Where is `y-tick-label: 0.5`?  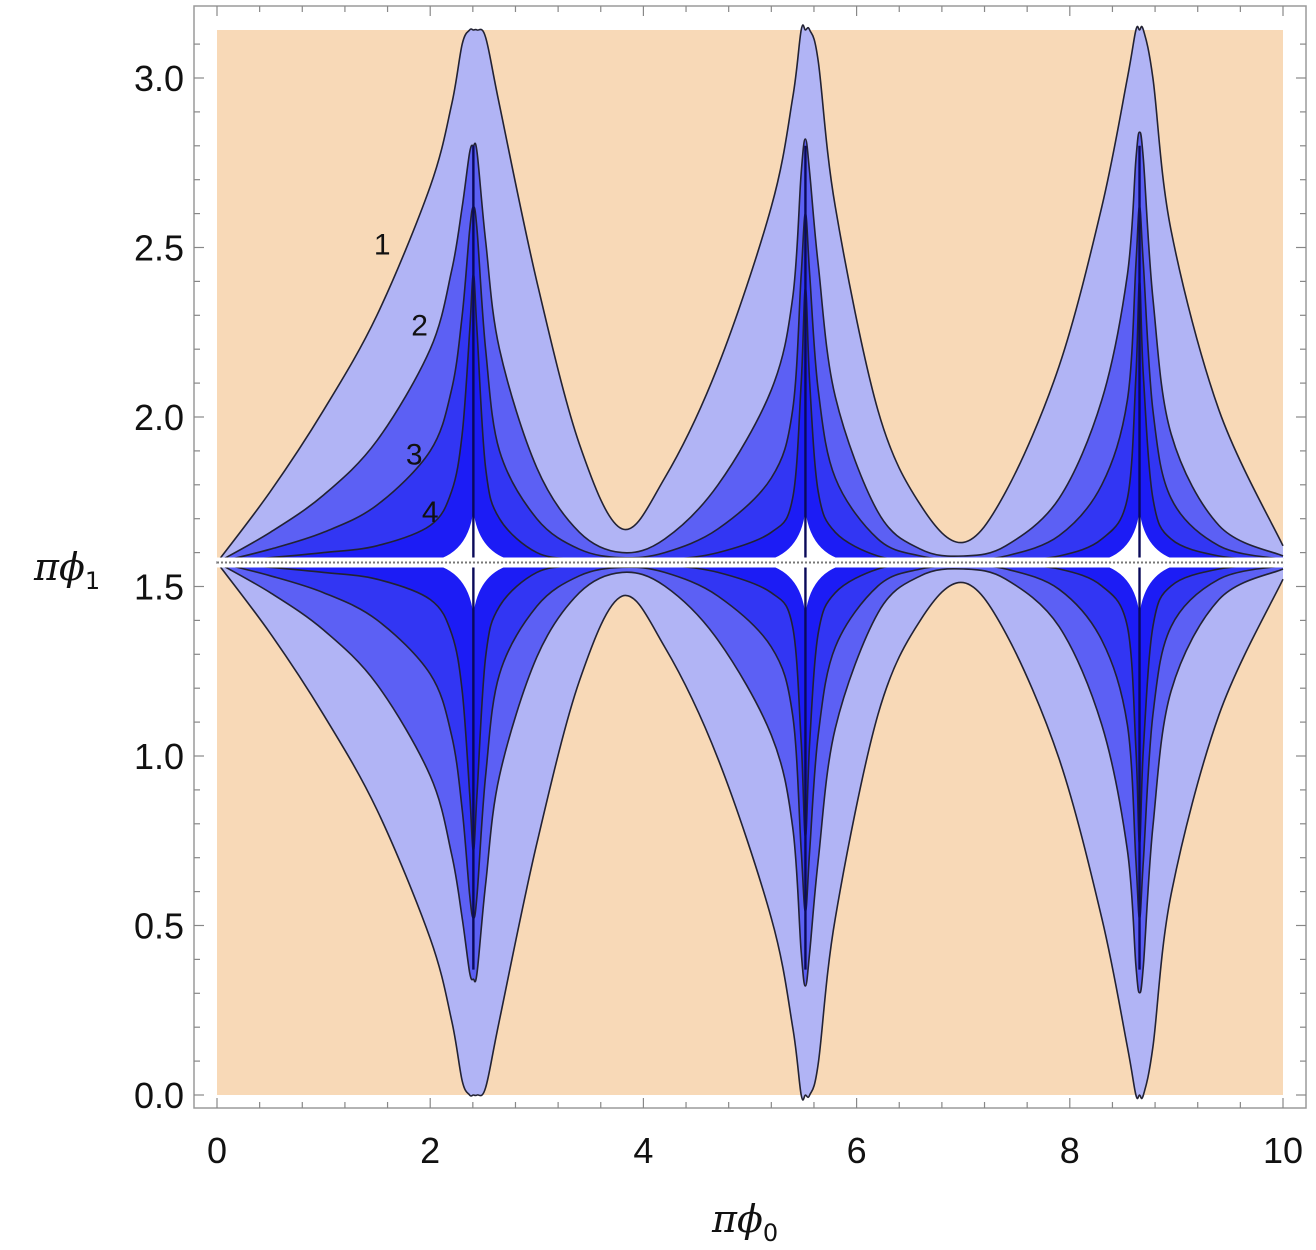
y-tick-label: 0.5 is located at coordinates (159, 925).